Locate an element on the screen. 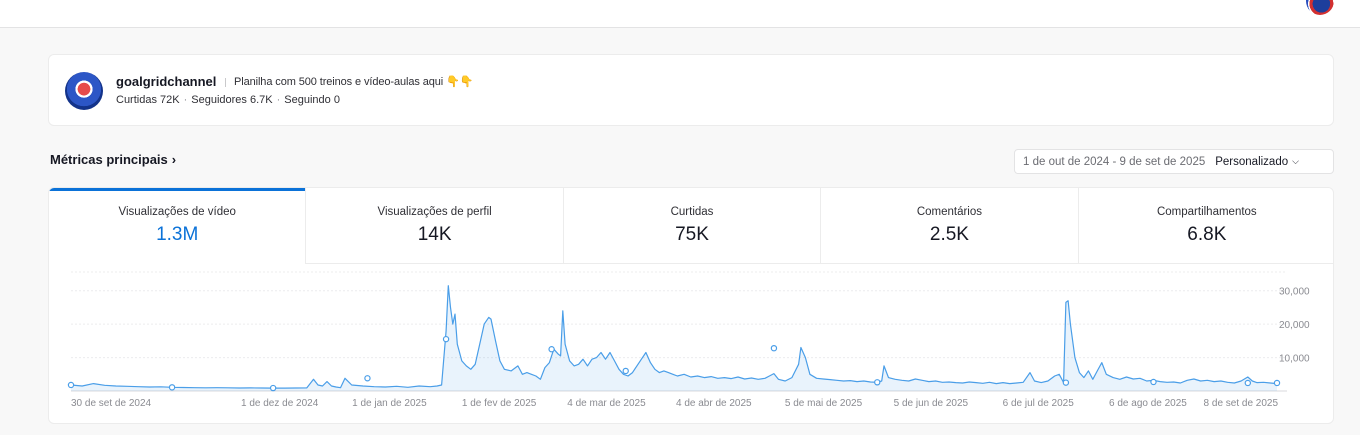 This screenshot has width=1360, height=435. x-tick-label: 1 de dez de 2024 is located at coordinates (280, 403).